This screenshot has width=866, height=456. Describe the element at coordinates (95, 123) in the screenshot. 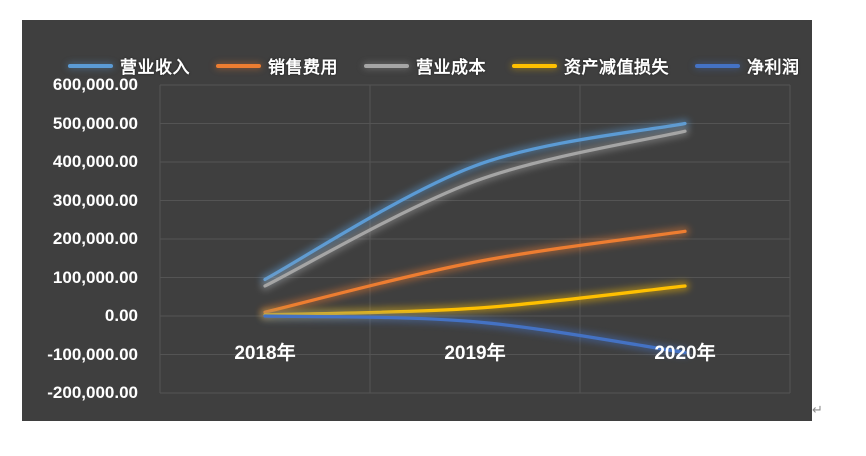

I see `y-axis-tick-label: 500,000.00` at that location.